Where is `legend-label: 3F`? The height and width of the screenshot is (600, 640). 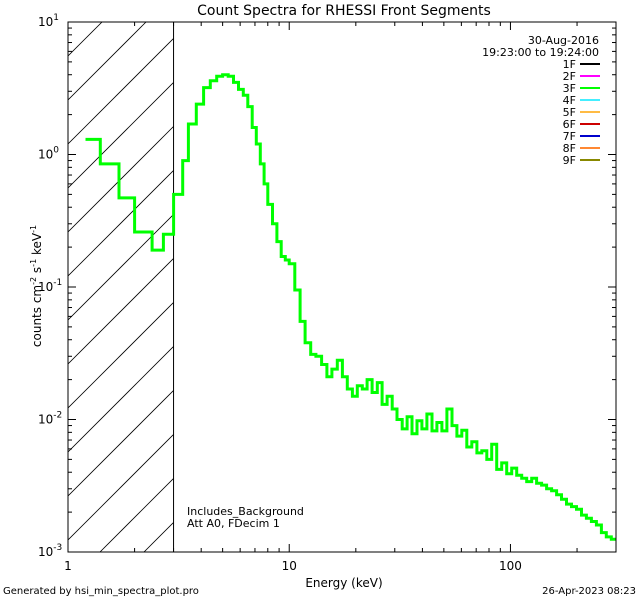 legend-label: 3F is located at coordinates (569, 88).